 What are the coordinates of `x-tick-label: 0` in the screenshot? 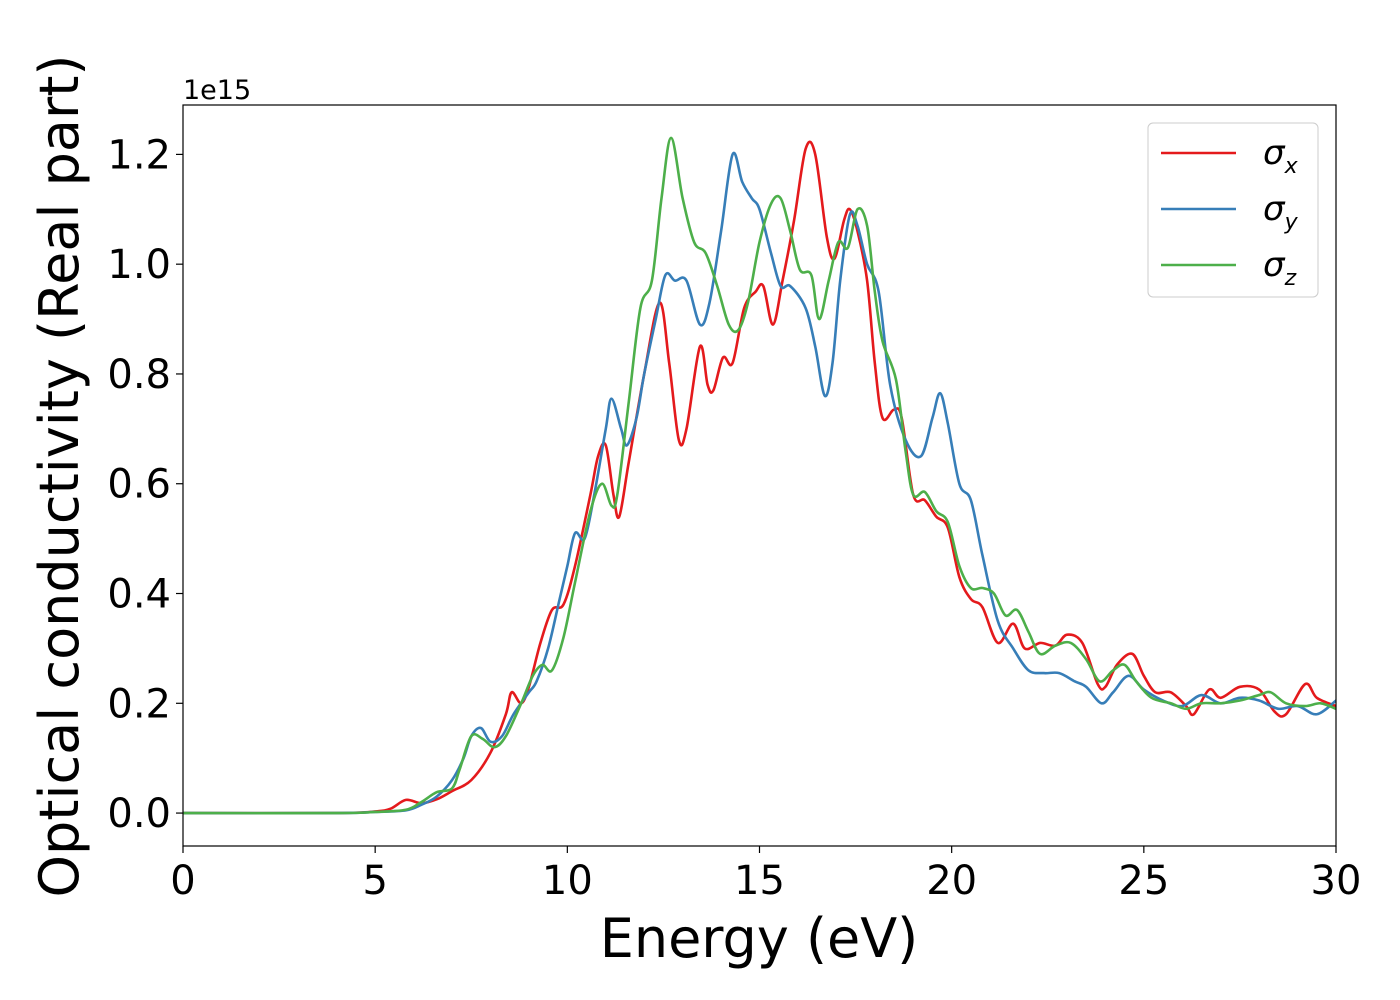 It's located at (182, 881).